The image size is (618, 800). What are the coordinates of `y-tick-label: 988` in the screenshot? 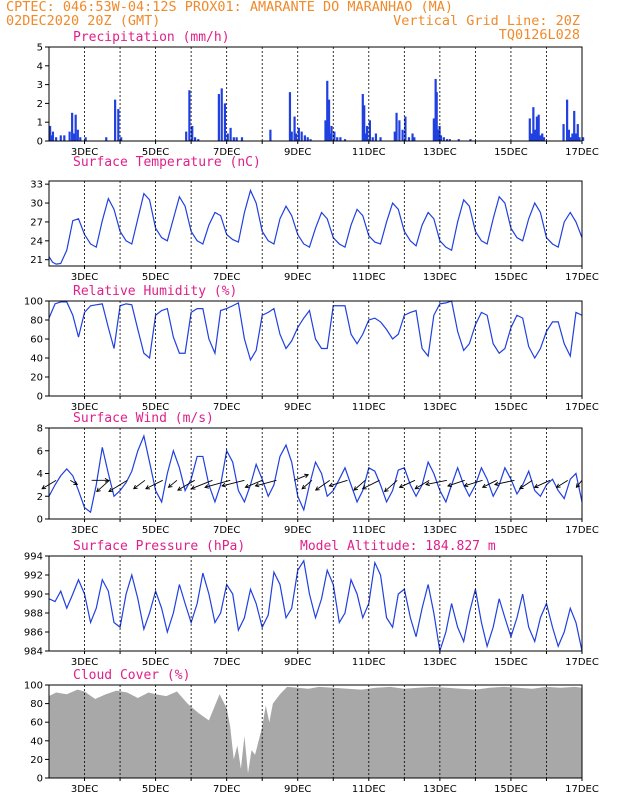 It's located at (33, 614).